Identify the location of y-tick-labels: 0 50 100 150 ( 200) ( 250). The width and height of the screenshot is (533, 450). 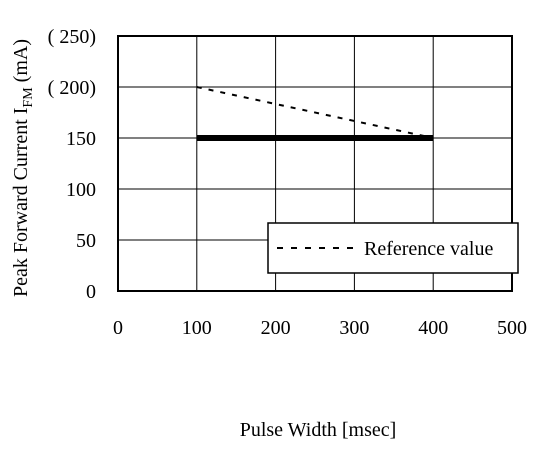
(72, 164).